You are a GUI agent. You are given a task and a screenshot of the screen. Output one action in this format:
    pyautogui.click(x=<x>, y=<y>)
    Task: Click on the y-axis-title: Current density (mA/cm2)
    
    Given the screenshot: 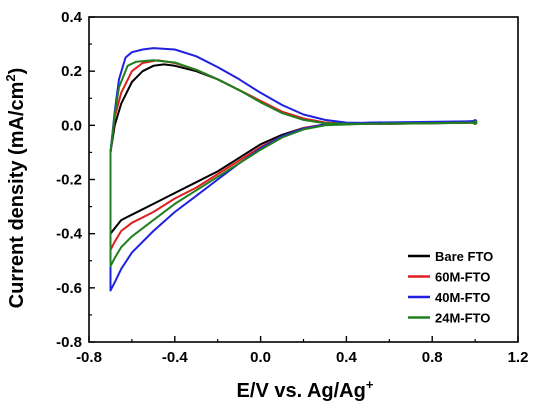 What is the action you would take?
    pyautogui.click(x=15, y=188)
    